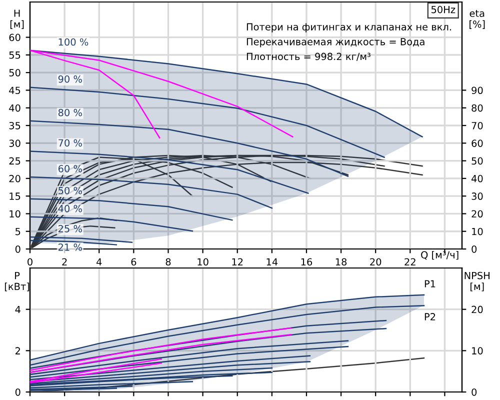  What do you see at coordinates (203, 262) in the screenshot?
I see `x-tick-label: 10` at bounding box center [203, 262].